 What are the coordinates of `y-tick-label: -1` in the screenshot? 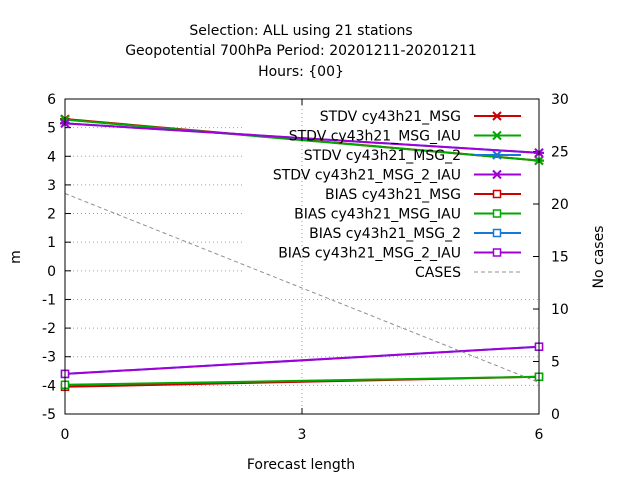 It's located at (49, 300).